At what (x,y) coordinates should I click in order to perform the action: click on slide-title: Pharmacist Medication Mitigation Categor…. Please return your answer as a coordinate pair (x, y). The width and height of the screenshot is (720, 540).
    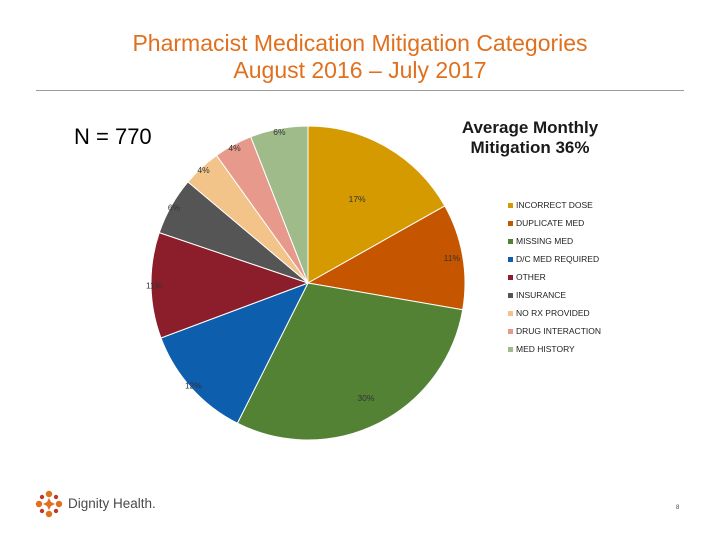
    Looking at the image, I should click on (360, 57).